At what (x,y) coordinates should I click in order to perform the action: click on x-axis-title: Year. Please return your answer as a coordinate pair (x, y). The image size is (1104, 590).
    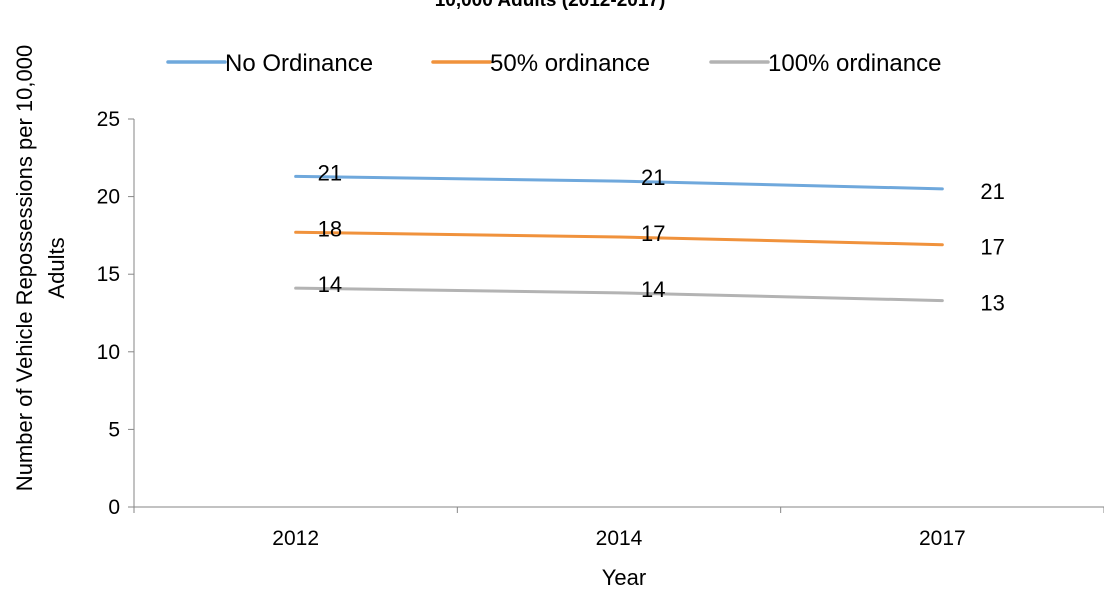
    Looking at the image, I should click on (624, 577).